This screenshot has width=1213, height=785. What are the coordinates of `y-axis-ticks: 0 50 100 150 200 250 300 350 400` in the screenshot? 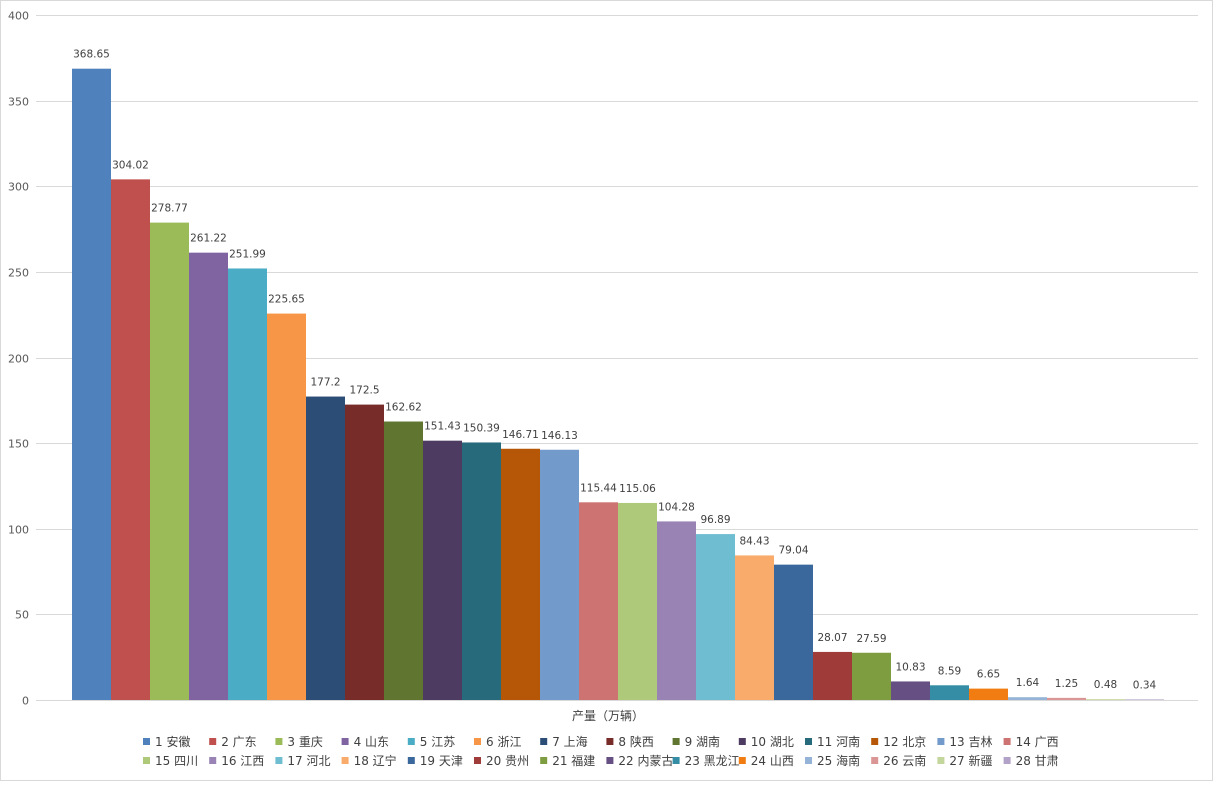 It's located at (18, 359).